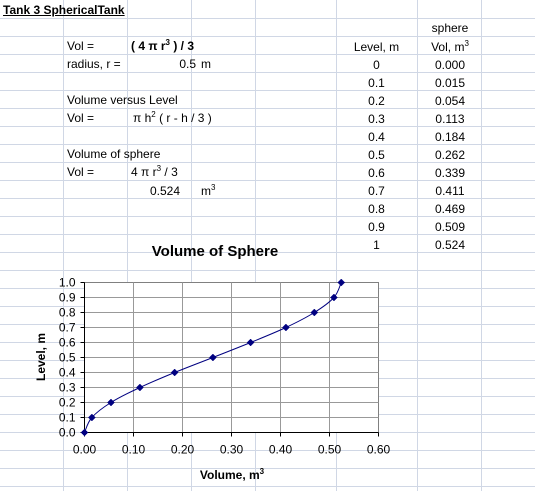 Image resolution: width=535 pixels, height=491 pixels. What do you see at coordinates (183, 450) in the screenshot?
I see `x-tick-label: 0.20` at bounding box center [183, 450].